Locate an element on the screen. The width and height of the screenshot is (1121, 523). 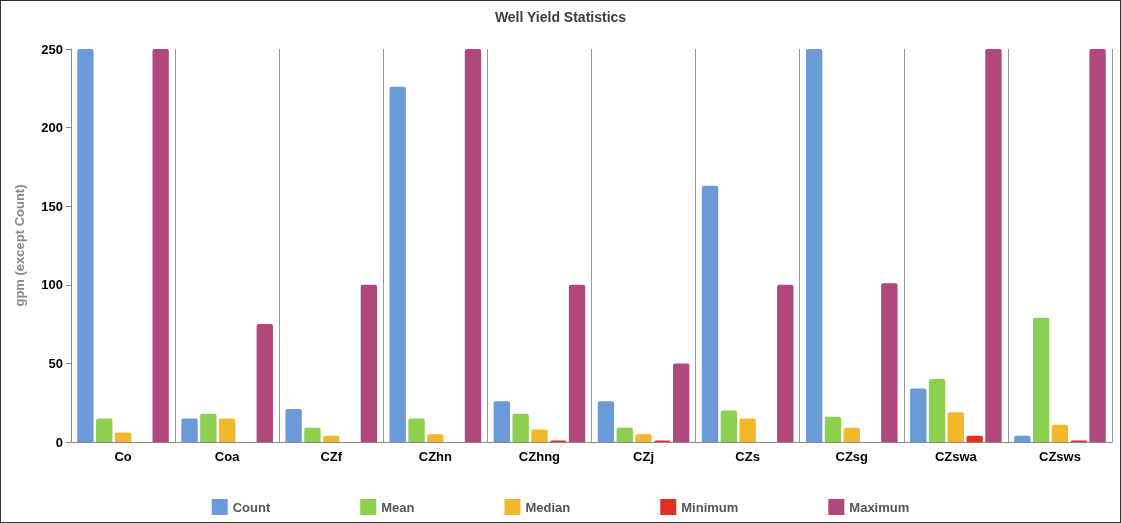
x-tick-label: Coa is located at coordinates (227, 456).